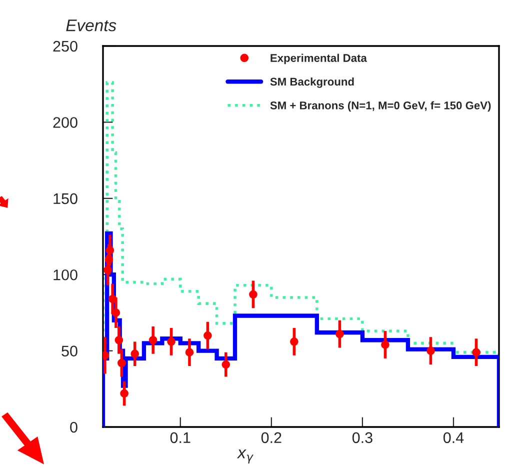  I want to click on legend-label: SM Background, so click(312, 82).